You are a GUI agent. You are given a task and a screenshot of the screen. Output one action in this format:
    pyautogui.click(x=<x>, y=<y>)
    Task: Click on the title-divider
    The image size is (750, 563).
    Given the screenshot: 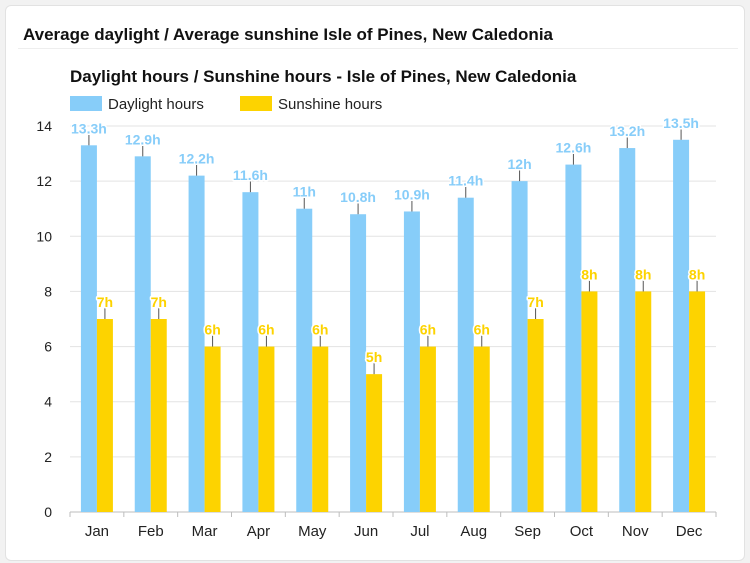 What is the action you would take?
    pyautogui.click(x=378, y=48)
    